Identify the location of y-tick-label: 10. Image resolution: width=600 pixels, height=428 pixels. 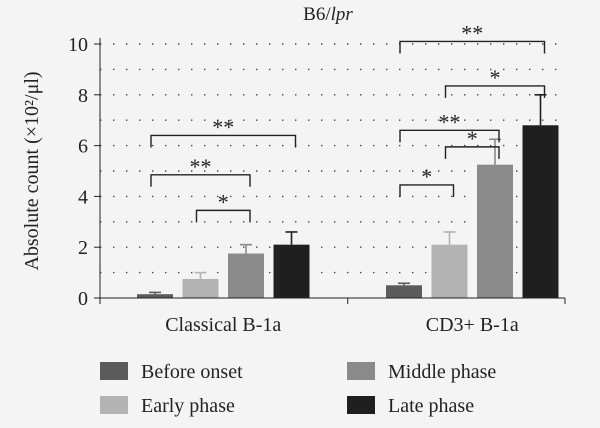
(78, 45).